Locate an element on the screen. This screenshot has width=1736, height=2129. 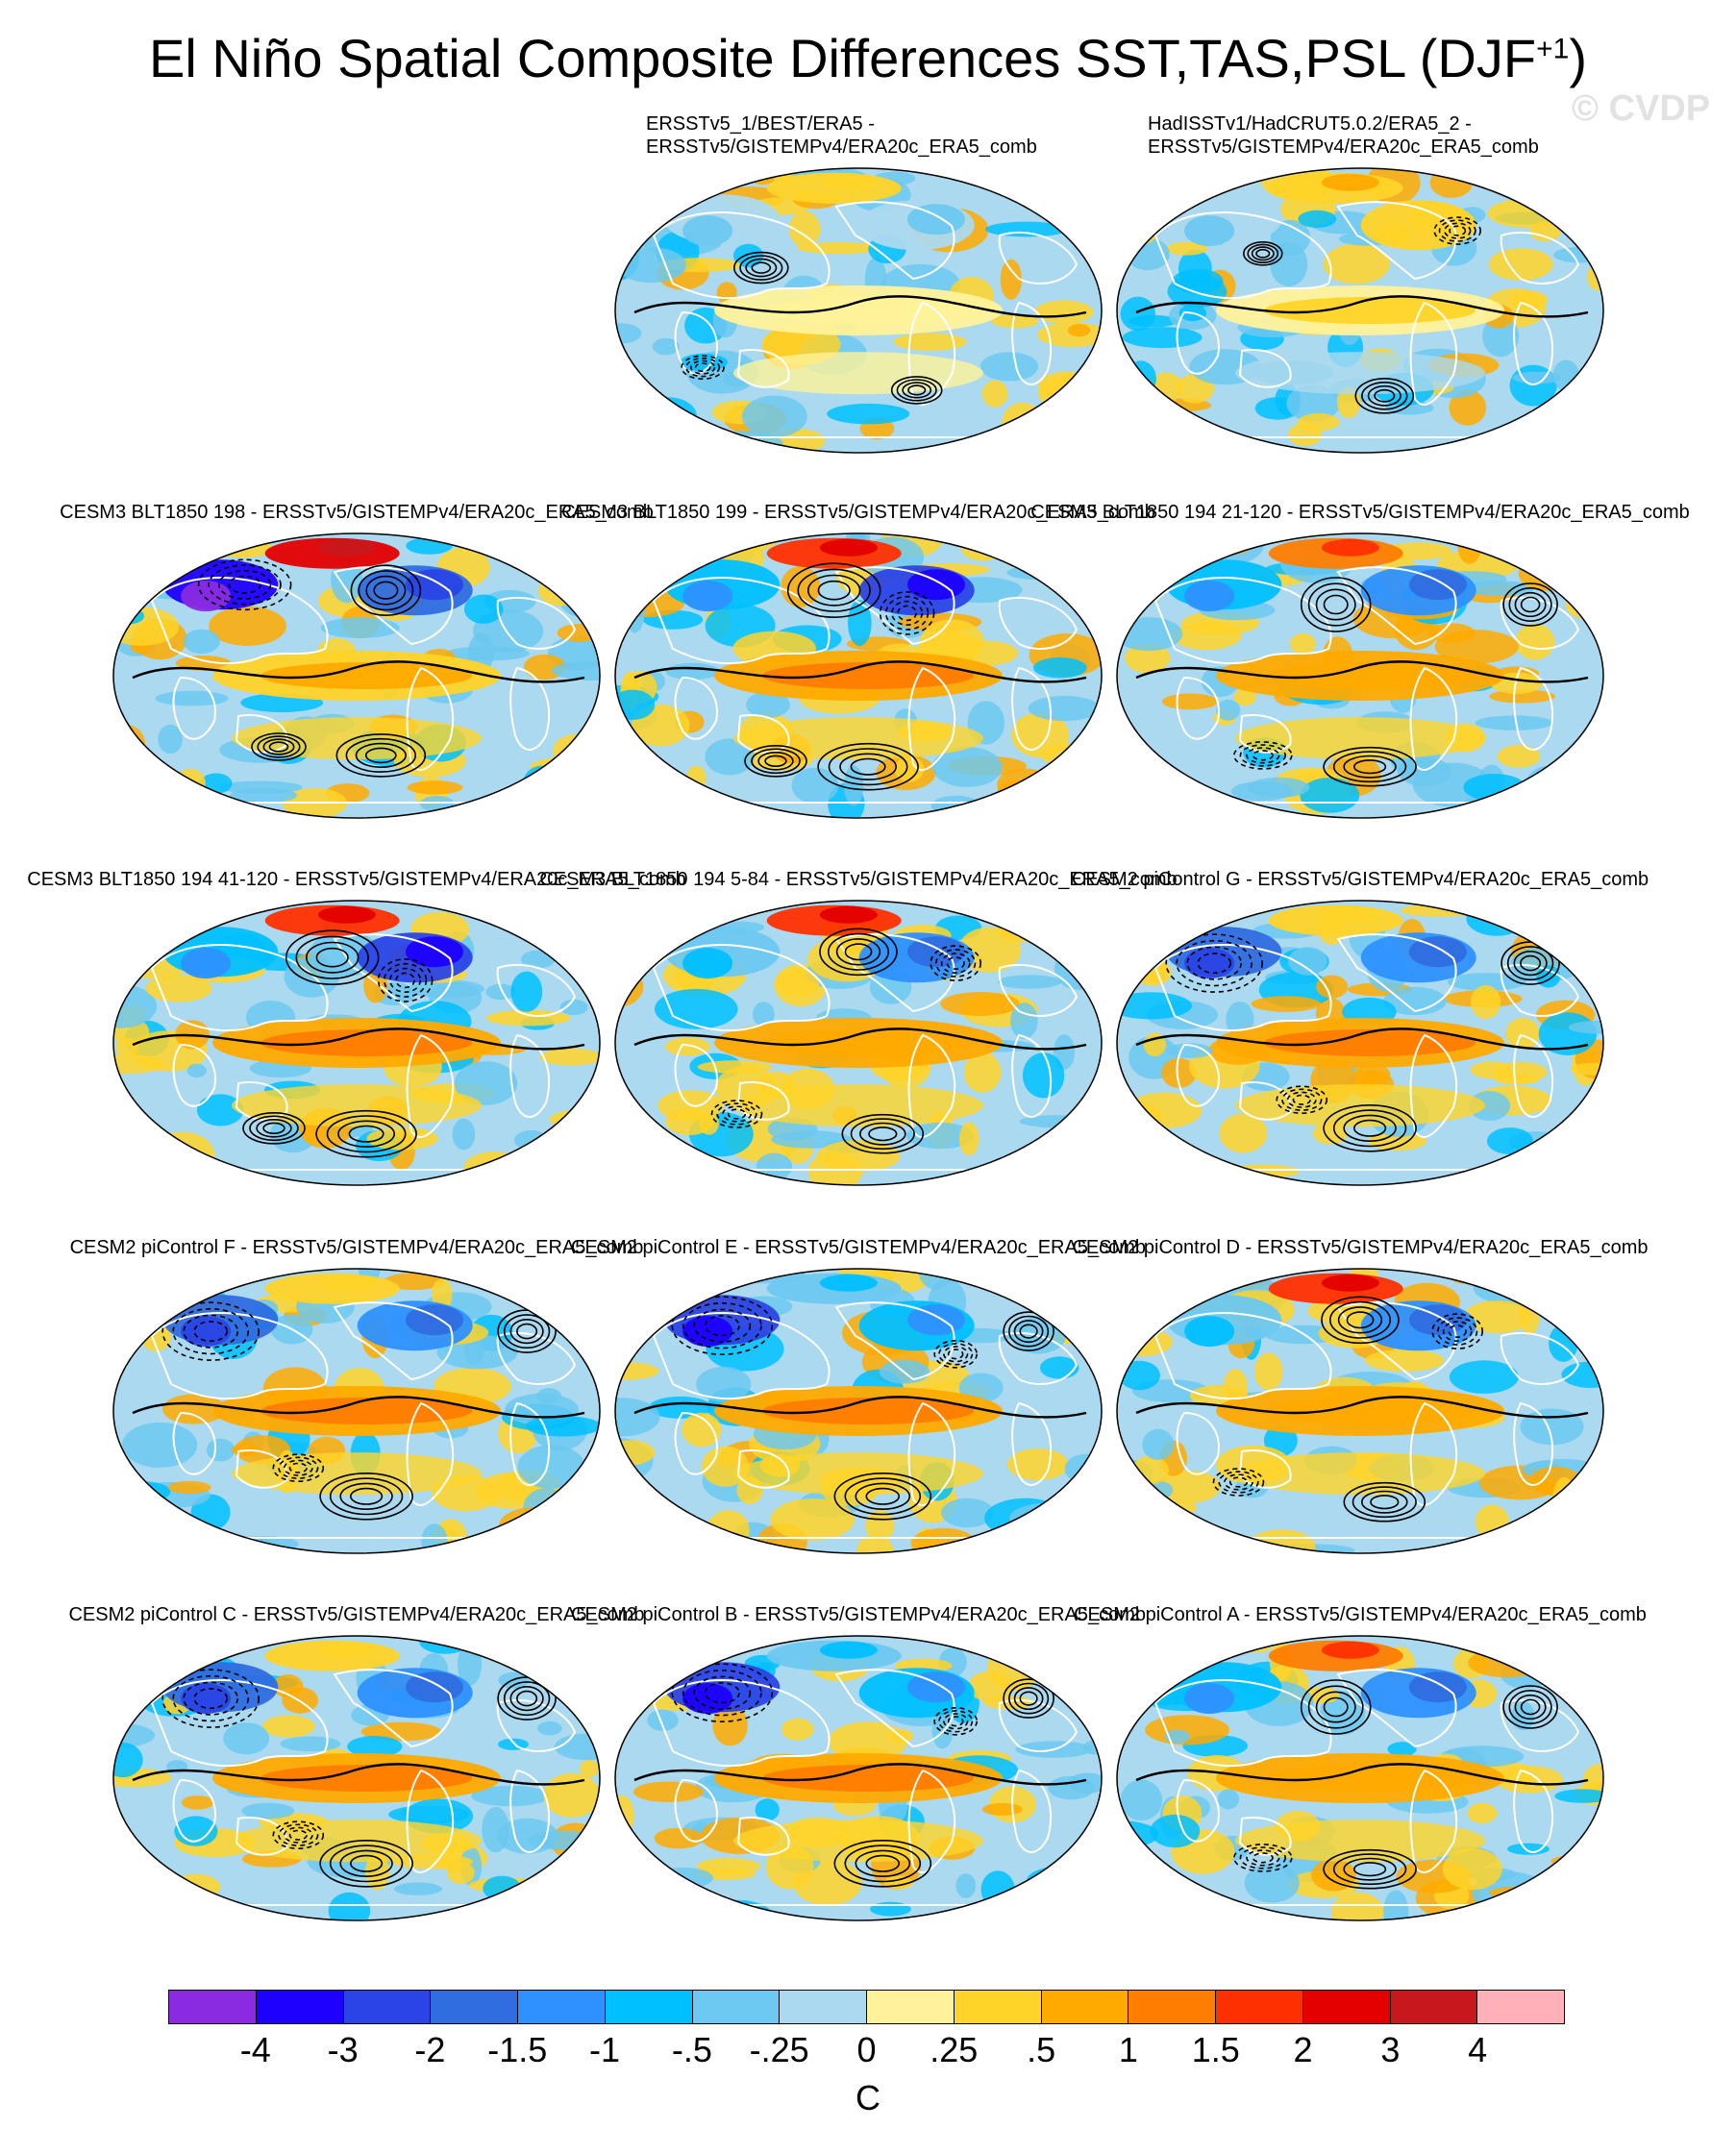
colorbar-tick-label: -3 is located at coordinates (343, 2049).